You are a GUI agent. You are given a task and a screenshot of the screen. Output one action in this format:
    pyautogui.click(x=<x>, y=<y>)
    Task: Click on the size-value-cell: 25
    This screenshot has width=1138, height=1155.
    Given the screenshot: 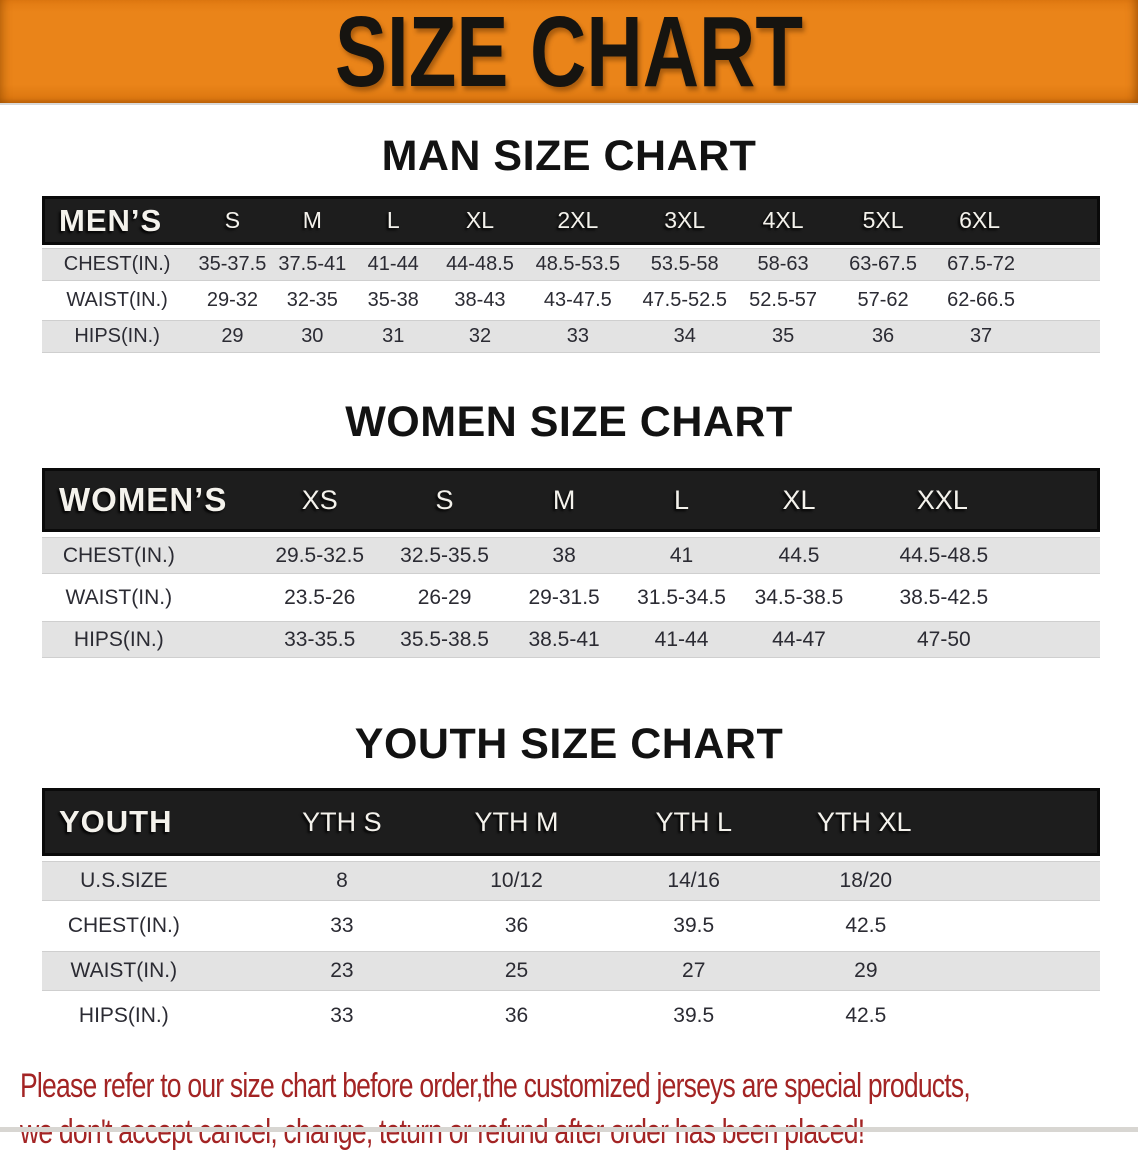 What is the action you would take?
    pyautogui.click(x=516, y=968)
    